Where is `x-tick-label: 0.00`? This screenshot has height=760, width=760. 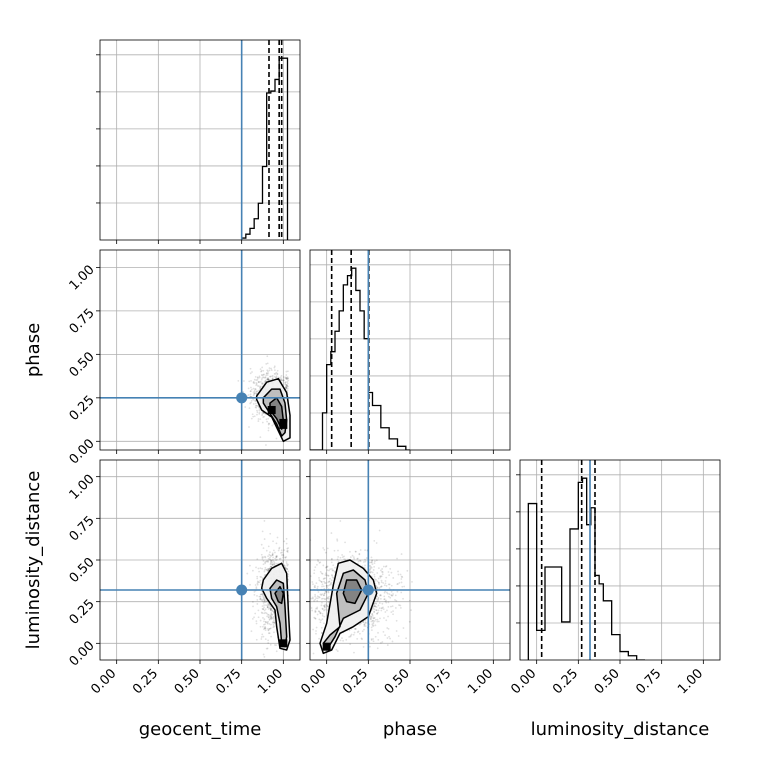 x-tick-label: 0.00 is located at coordinates (523, 681).